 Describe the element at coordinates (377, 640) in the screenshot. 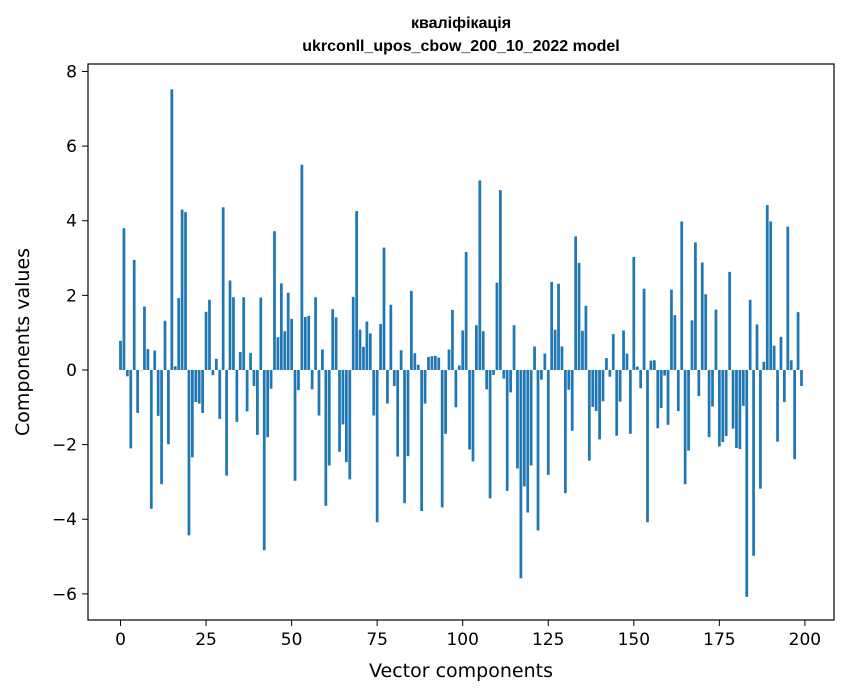

I see `x-tick-label: 75` at that location.